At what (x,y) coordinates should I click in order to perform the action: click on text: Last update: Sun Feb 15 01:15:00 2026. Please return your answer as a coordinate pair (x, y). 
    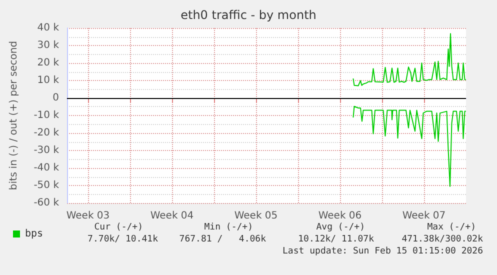
    Looking at the image, I should click on (382, 251).